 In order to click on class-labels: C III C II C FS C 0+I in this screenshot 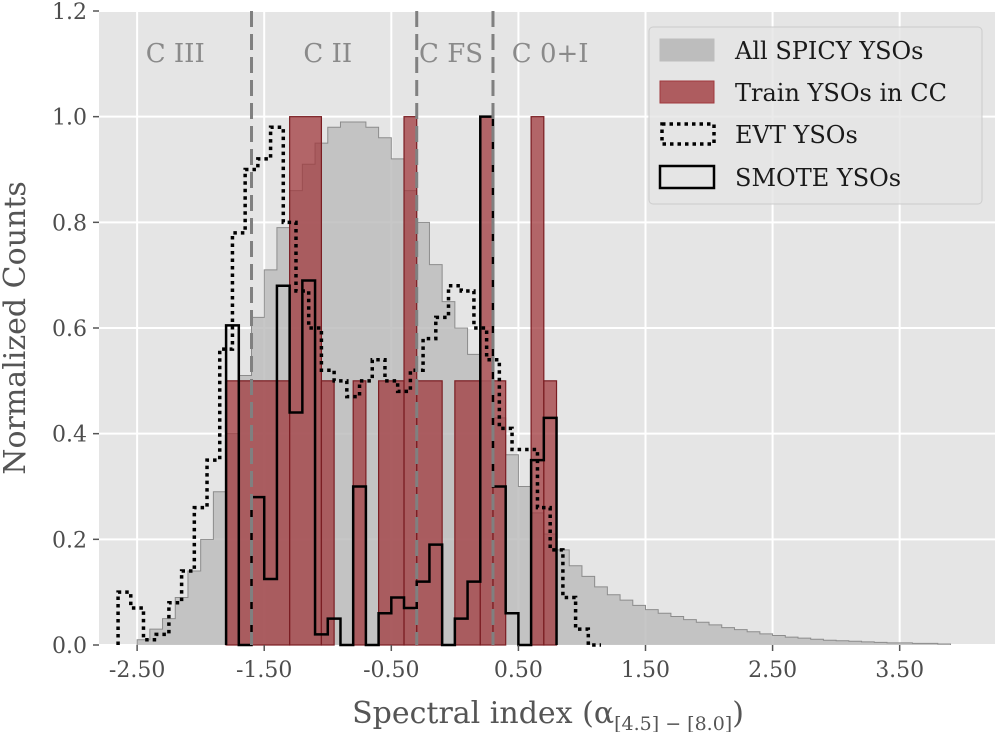, I will do `click(367, 54)`.